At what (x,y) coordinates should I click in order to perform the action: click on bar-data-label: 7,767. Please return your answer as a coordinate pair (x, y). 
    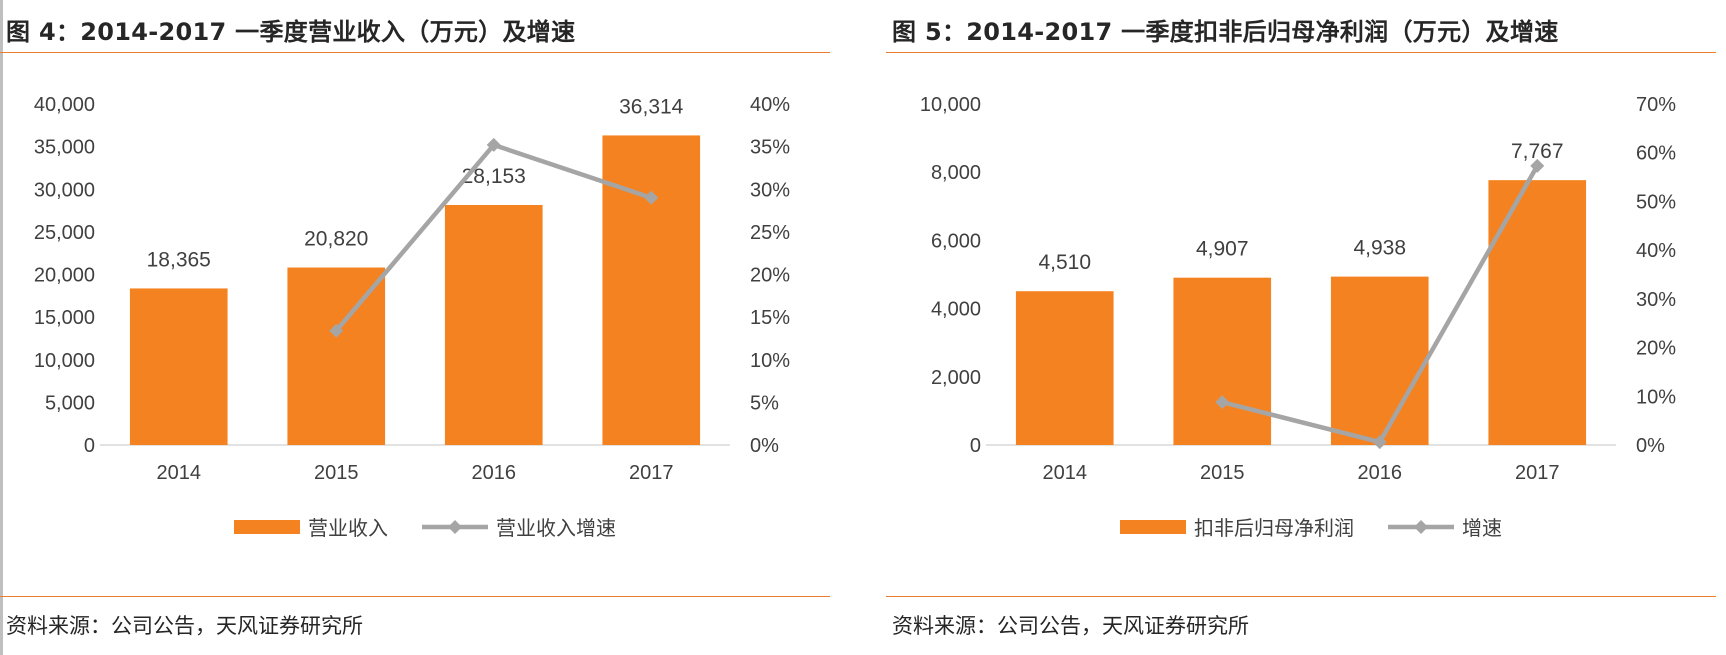
    Looking at the image, I should click on (1537, 151).